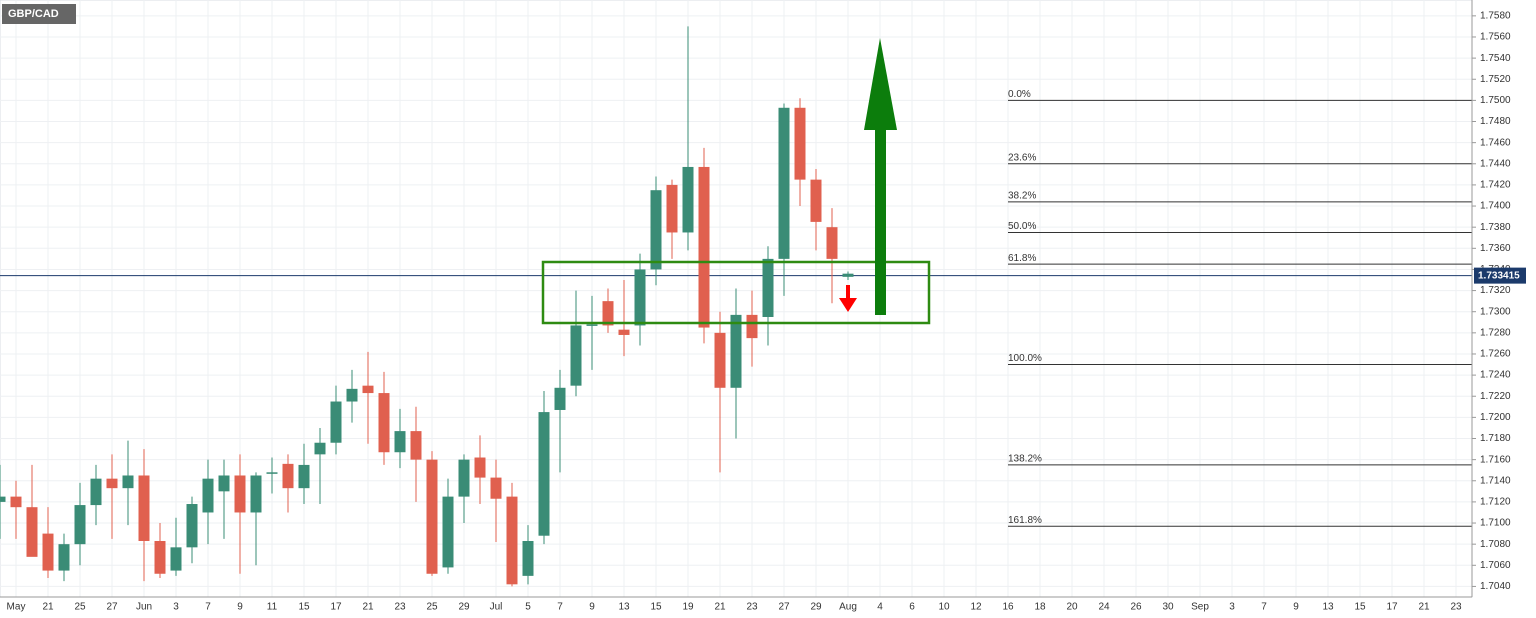 The height and width of the screenshot is (618, 1536). Describe the element at coordinates (1022, 226) in the screenshot. I see `fib-label: 50.0%` at that location.